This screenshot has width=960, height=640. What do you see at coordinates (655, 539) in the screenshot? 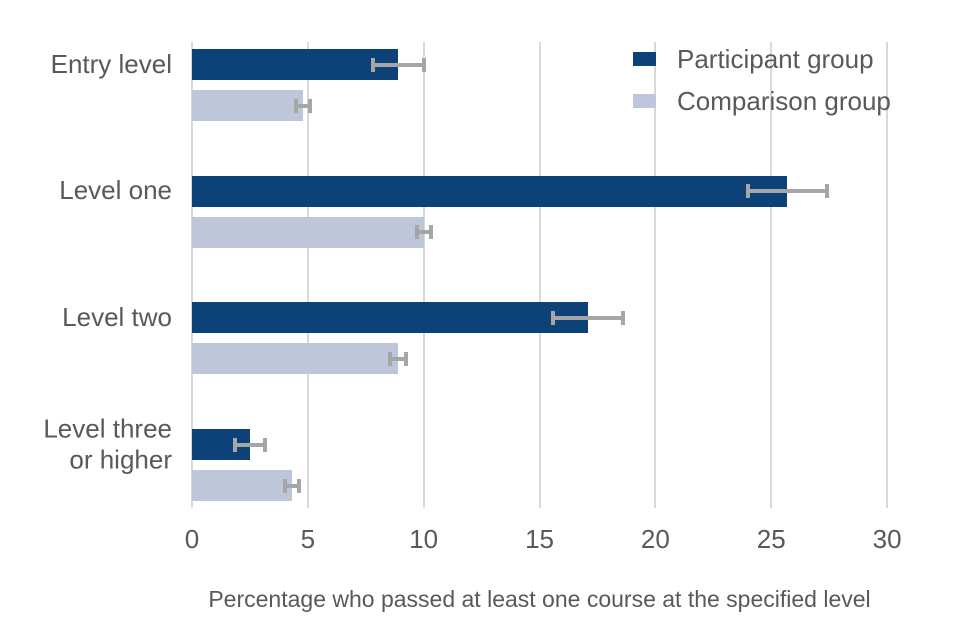
I see `x-tick-label-20: 20` at bounding box center [655, 539].